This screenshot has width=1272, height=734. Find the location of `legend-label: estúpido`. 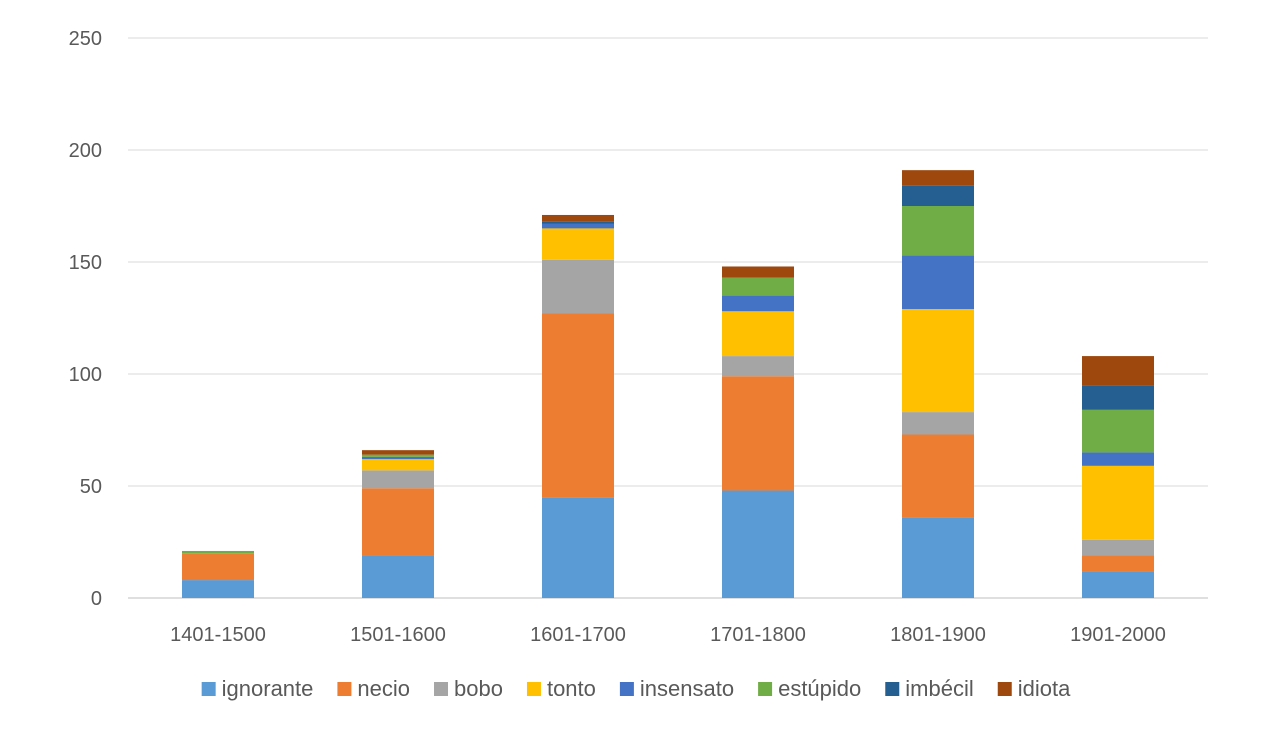

legend-label: estúpido is located at coordinates (819, 688).